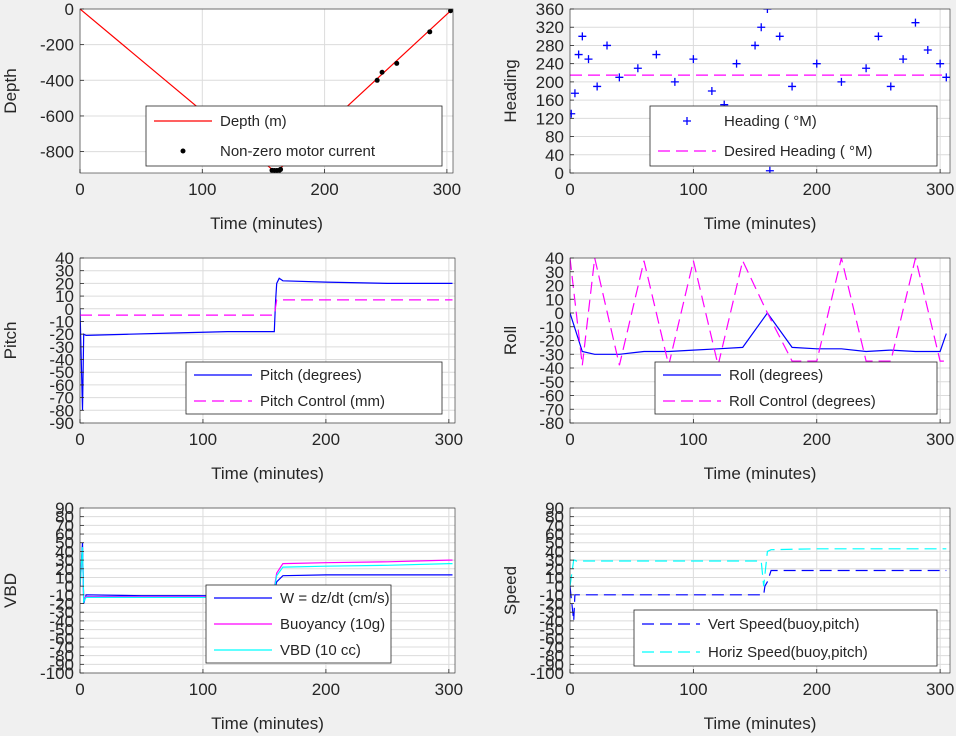  What do you see at coordinates (550, 45) in the screenshot?
I see `y-tick-label: 280` at bounding box center [550, 45].